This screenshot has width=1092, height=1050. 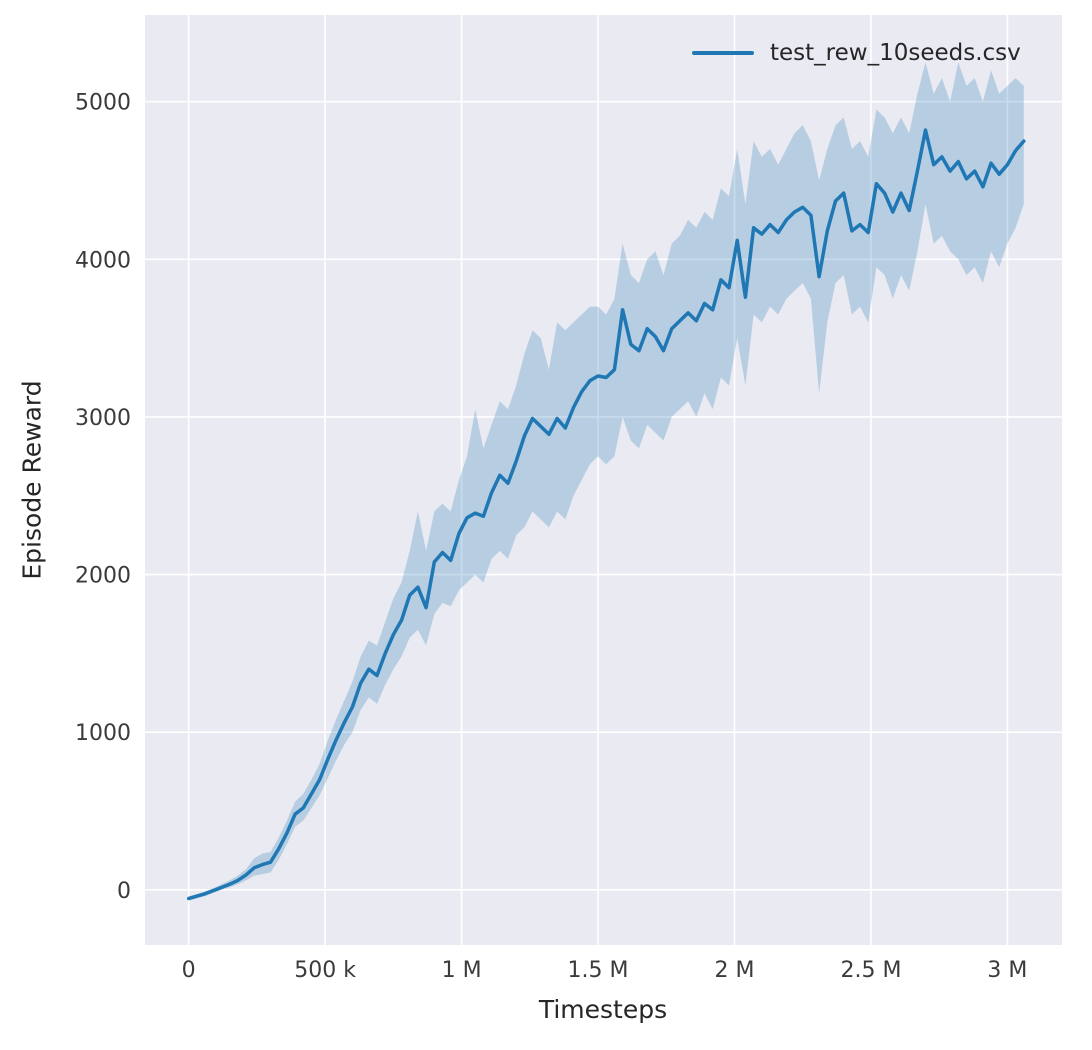 I want to click on legend-label: test_rew_10seeds.csv, so click(x=895, y=53).